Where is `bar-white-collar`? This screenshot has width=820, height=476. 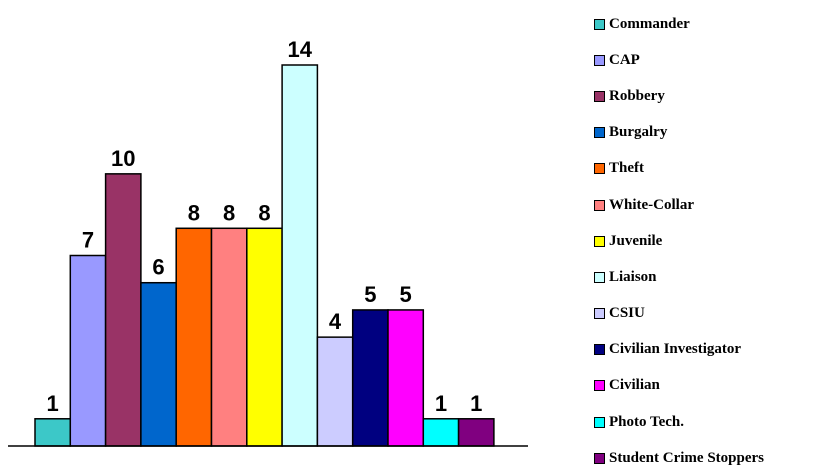
bar-white-collar is located at coordinates (229, 337).